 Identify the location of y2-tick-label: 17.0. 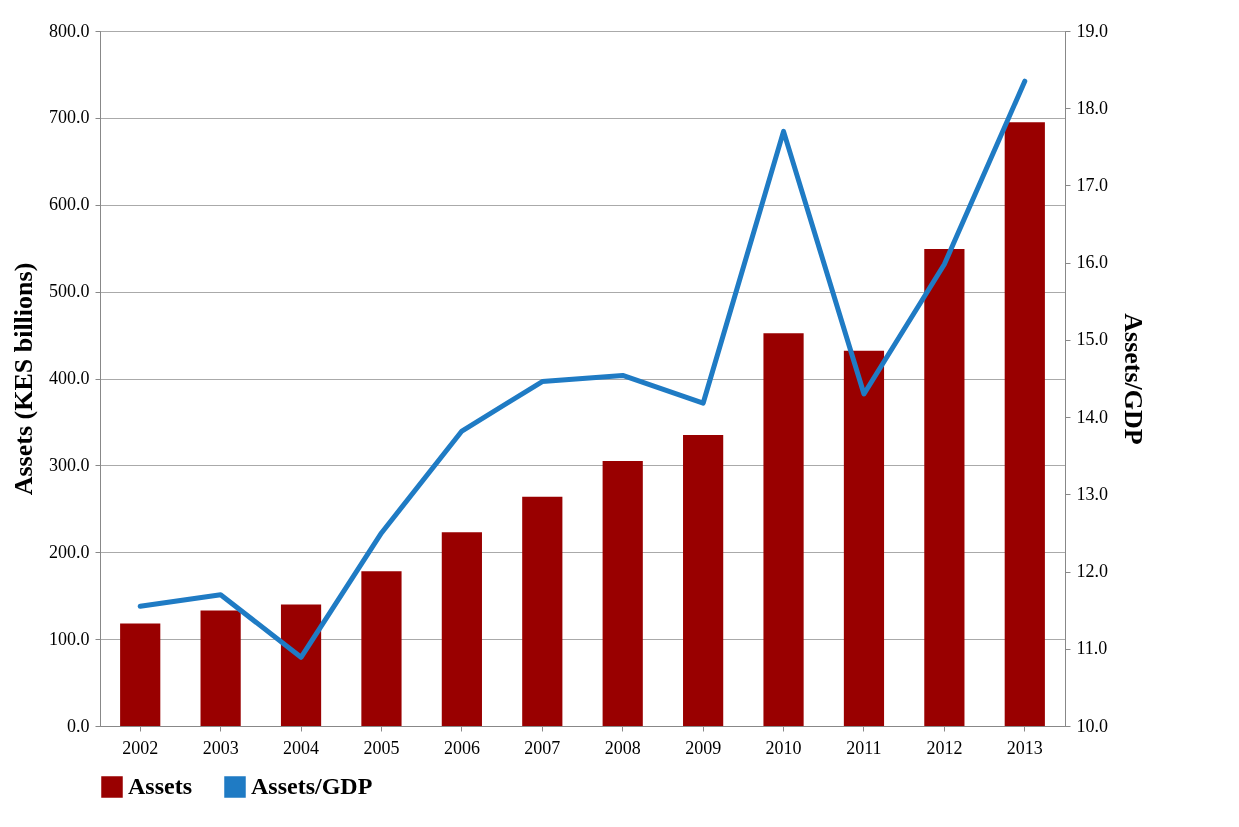
(1092, 184).